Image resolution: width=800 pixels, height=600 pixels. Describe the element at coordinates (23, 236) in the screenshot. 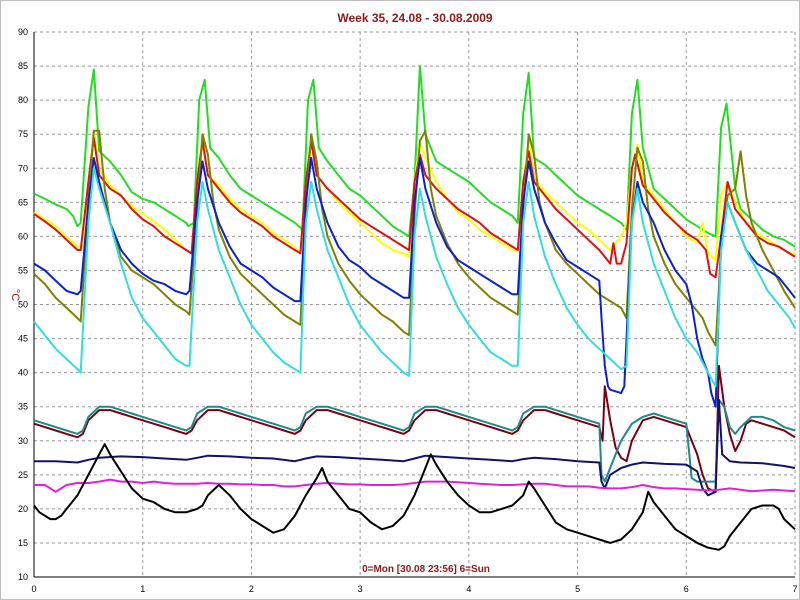

I see `y-tick-label: 60` at that location.